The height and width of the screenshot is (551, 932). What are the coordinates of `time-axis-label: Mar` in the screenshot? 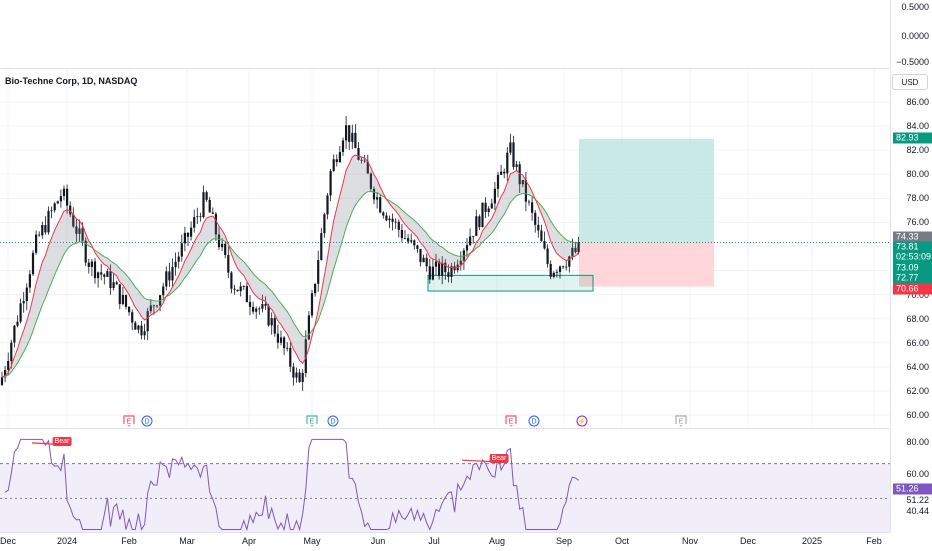 It's located at (187, 541).